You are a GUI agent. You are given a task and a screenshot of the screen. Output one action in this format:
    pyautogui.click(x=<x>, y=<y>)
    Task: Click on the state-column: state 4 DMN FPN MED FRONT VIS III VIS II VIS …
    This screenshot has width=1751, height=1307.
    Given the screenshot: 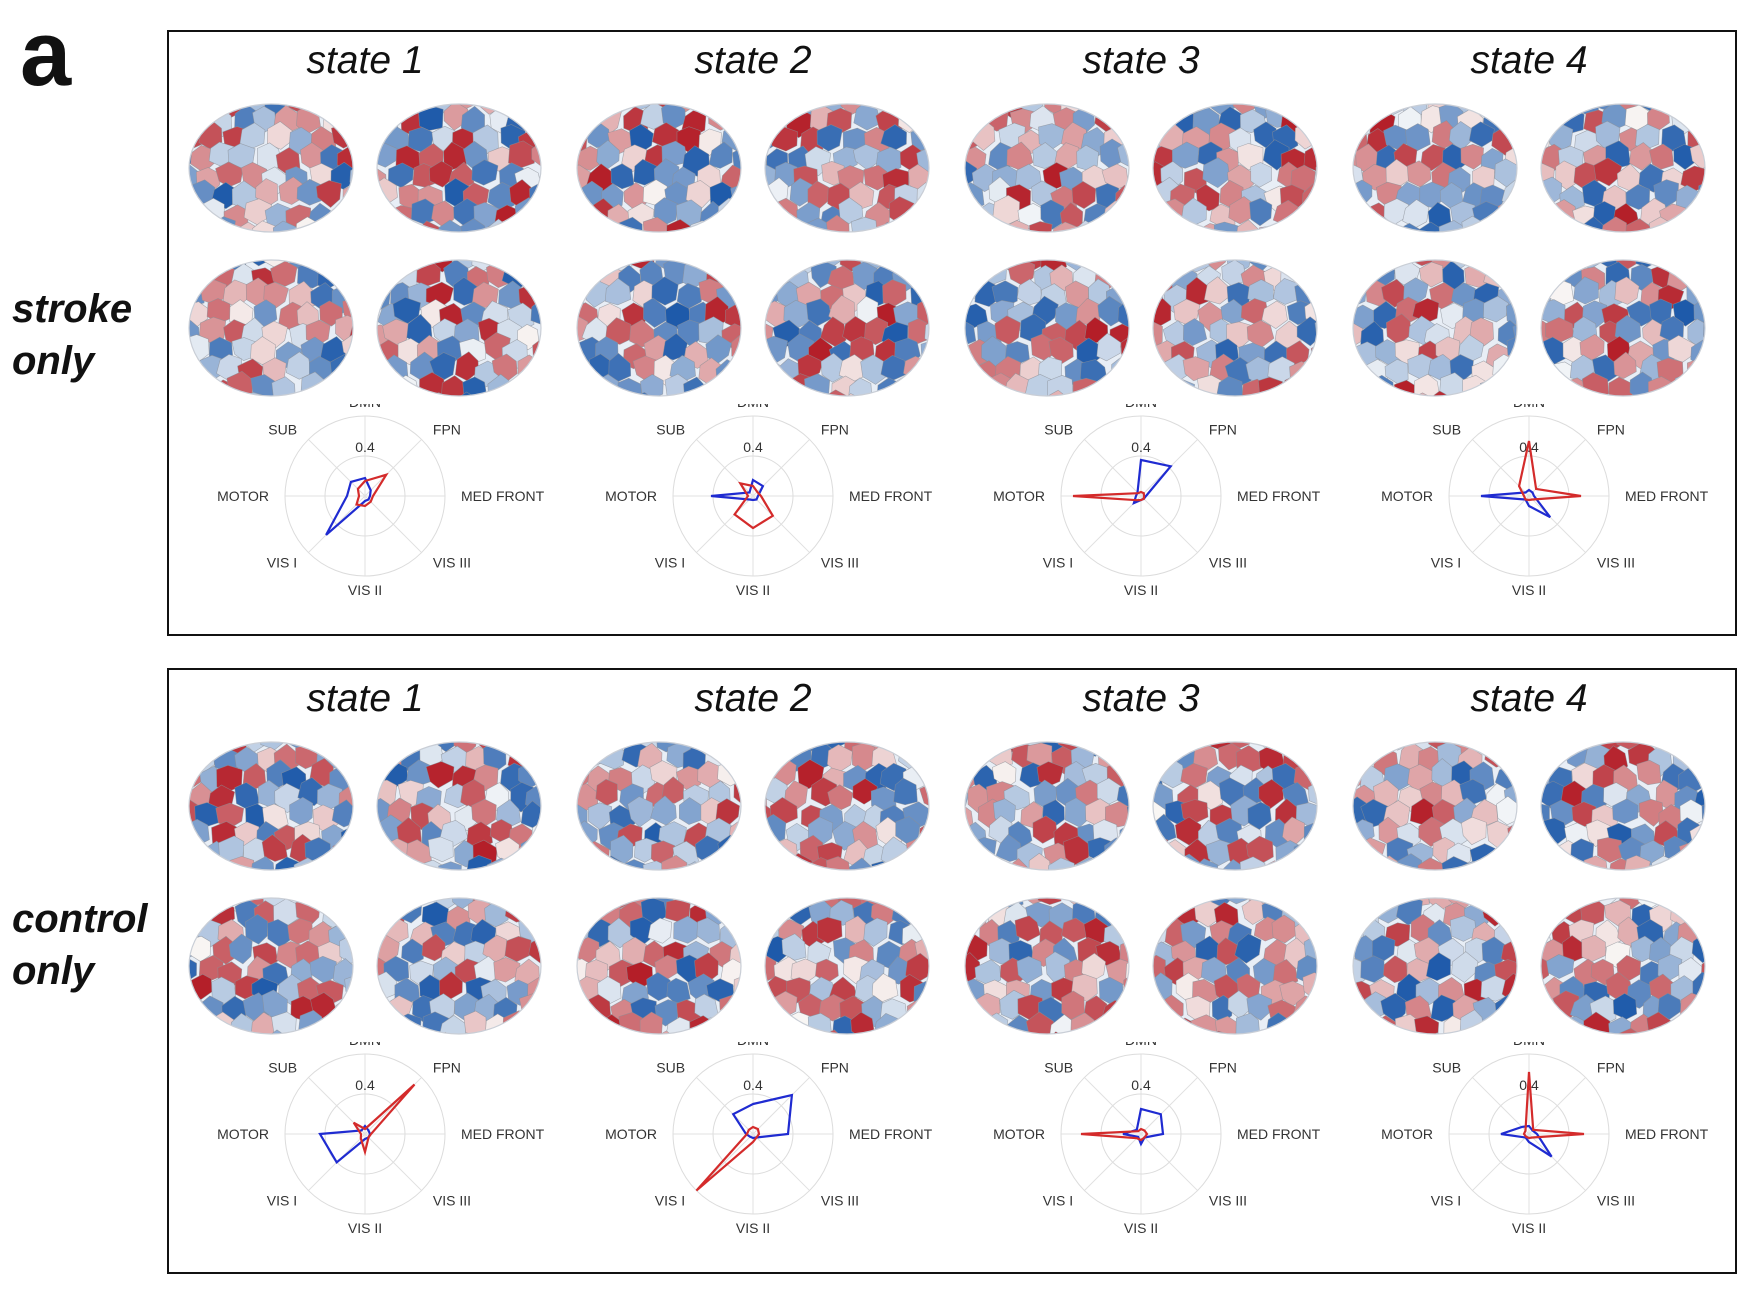 What is the action you would take?
    pyautogui.click(x=1529, y=333)
    